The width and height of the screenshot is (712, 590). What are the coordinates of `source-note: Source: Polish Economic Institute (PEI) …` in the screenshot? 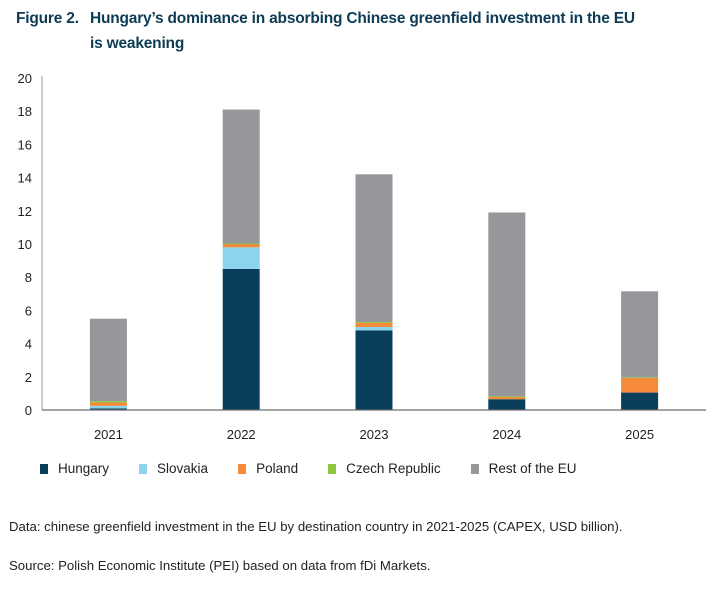 It's located at (220, 565).